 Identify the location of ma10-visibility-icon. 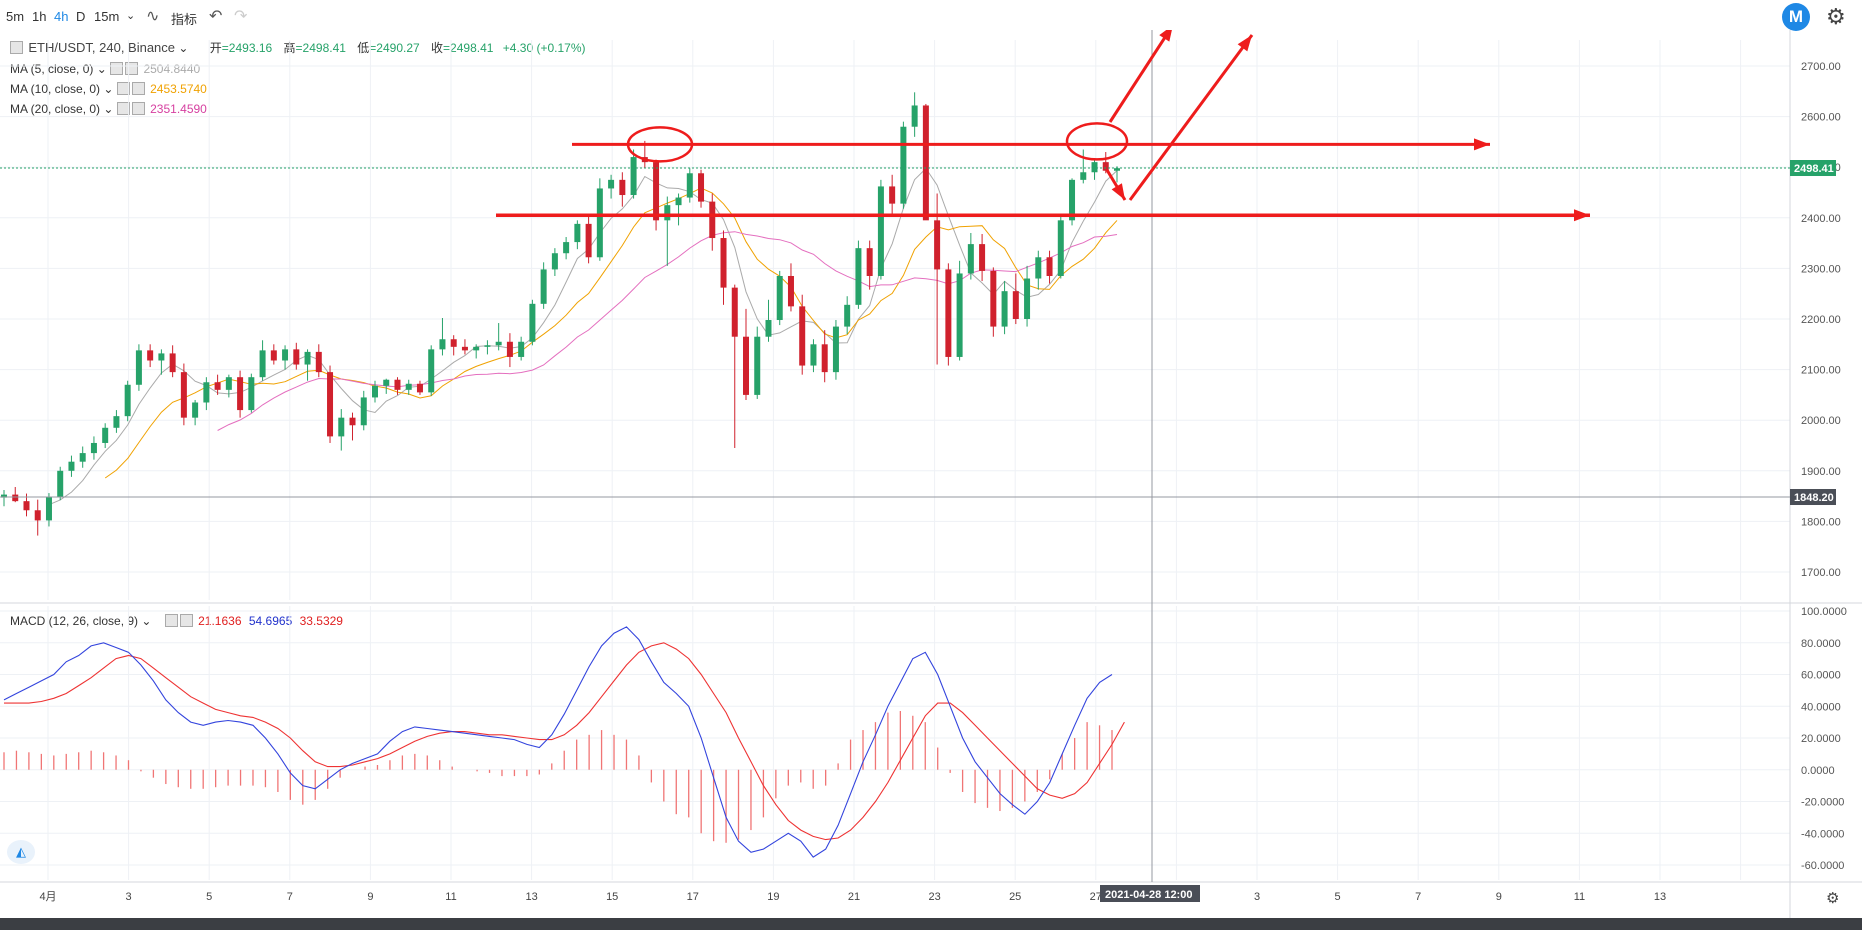
(123, 88).